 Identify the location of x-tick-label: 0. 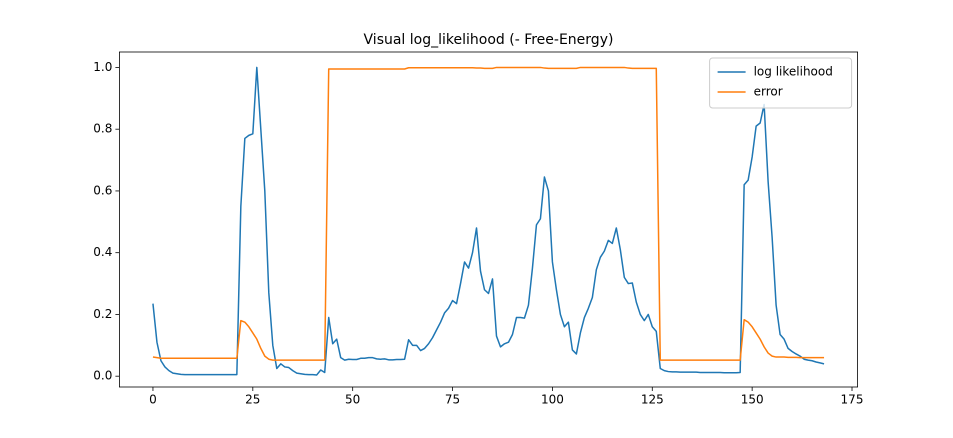
(153, 400).